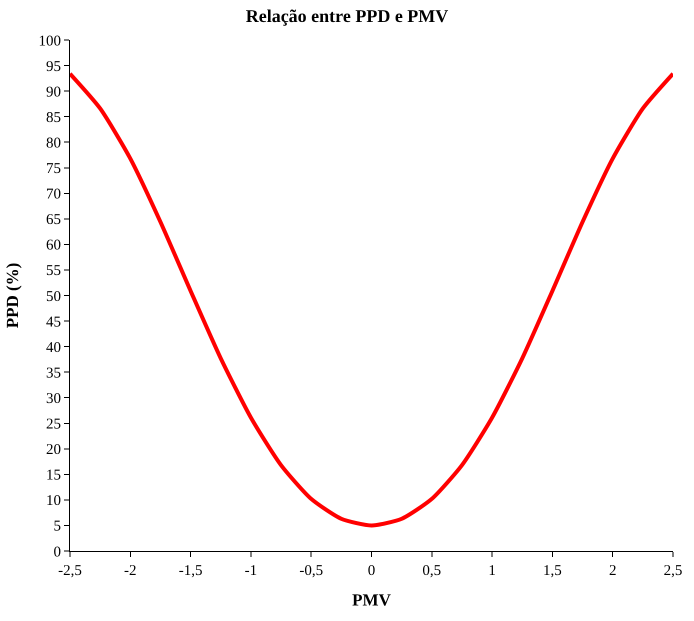  What do you see at coordinates (53, 476) in the screenshot?
I see `y-tick-label: 15` at bounding box center [53, 476].